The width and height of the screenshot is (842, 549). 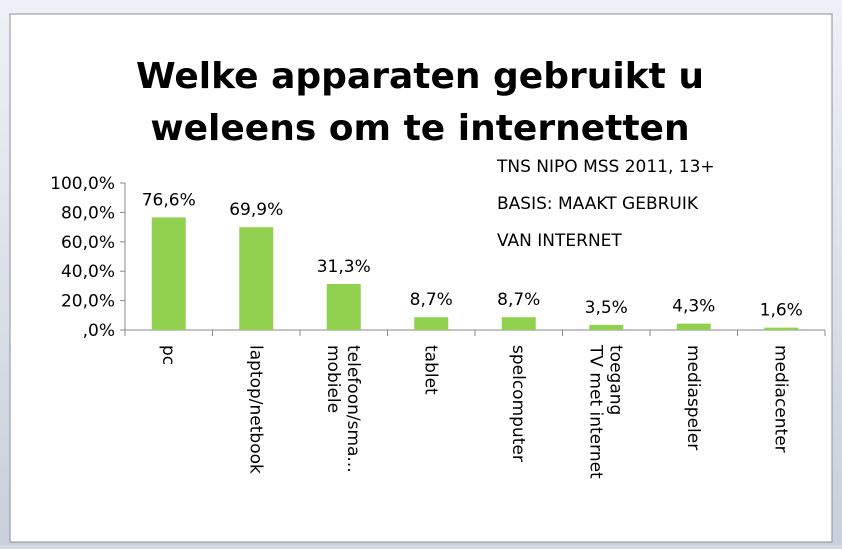 I want to click on chart-title: weleens om te internetten, so click(x=419, y=128).